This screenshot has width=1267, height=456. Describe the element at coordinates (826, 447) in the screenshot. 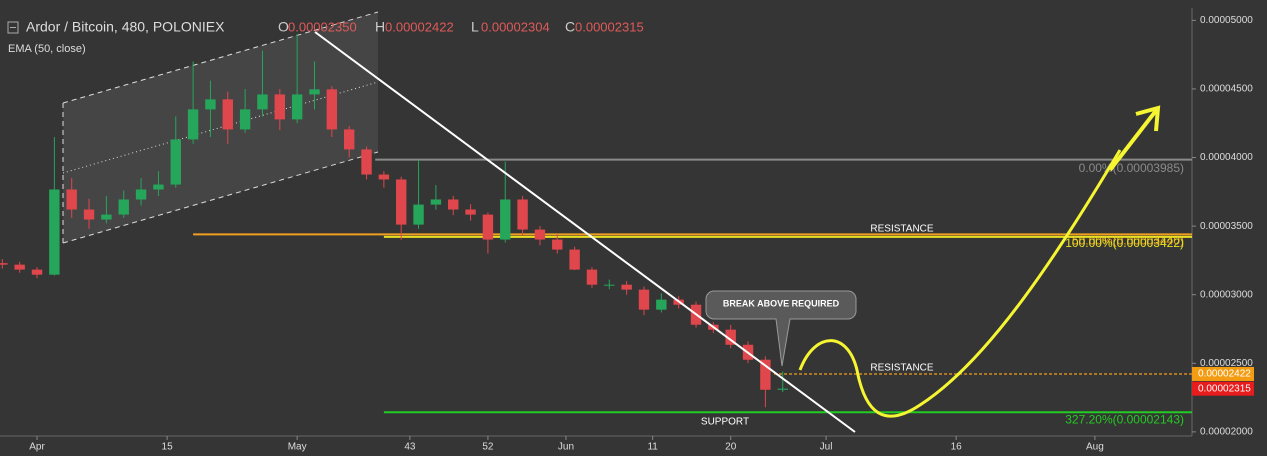

I see `x-tick-label: Jul` at that location.